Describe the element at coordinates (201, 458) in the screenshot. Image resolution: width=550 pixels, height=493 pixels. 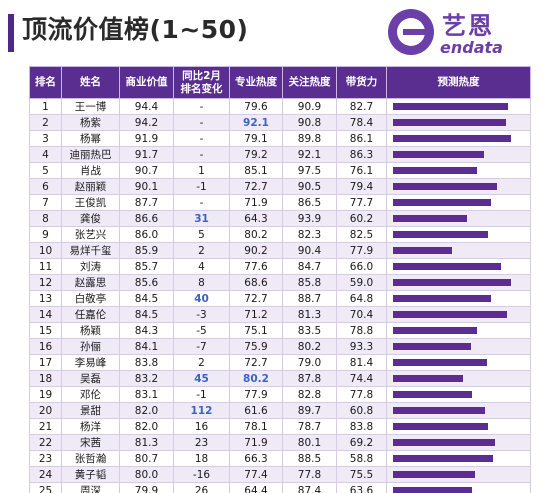
I see `rank-change-cell: 18` at that location.